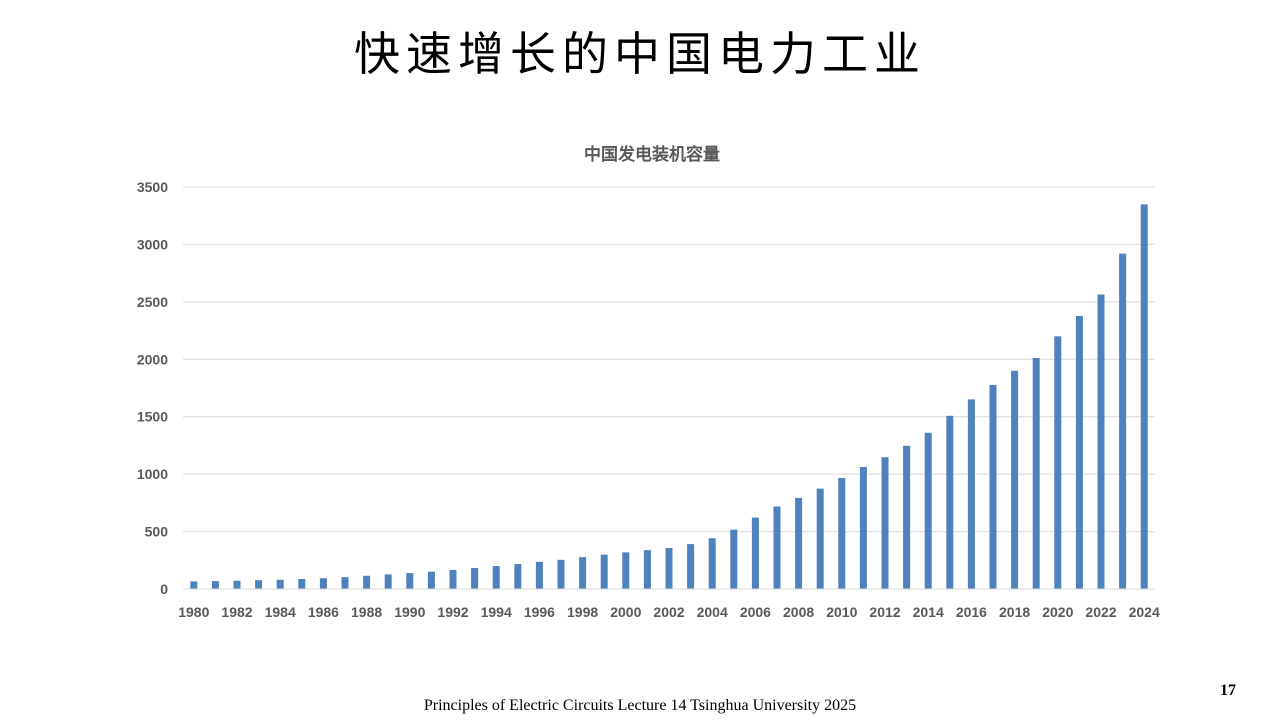 The width and height of the screenshot is (1280, 720). I want to click on bar-2006, so click(755, 553).